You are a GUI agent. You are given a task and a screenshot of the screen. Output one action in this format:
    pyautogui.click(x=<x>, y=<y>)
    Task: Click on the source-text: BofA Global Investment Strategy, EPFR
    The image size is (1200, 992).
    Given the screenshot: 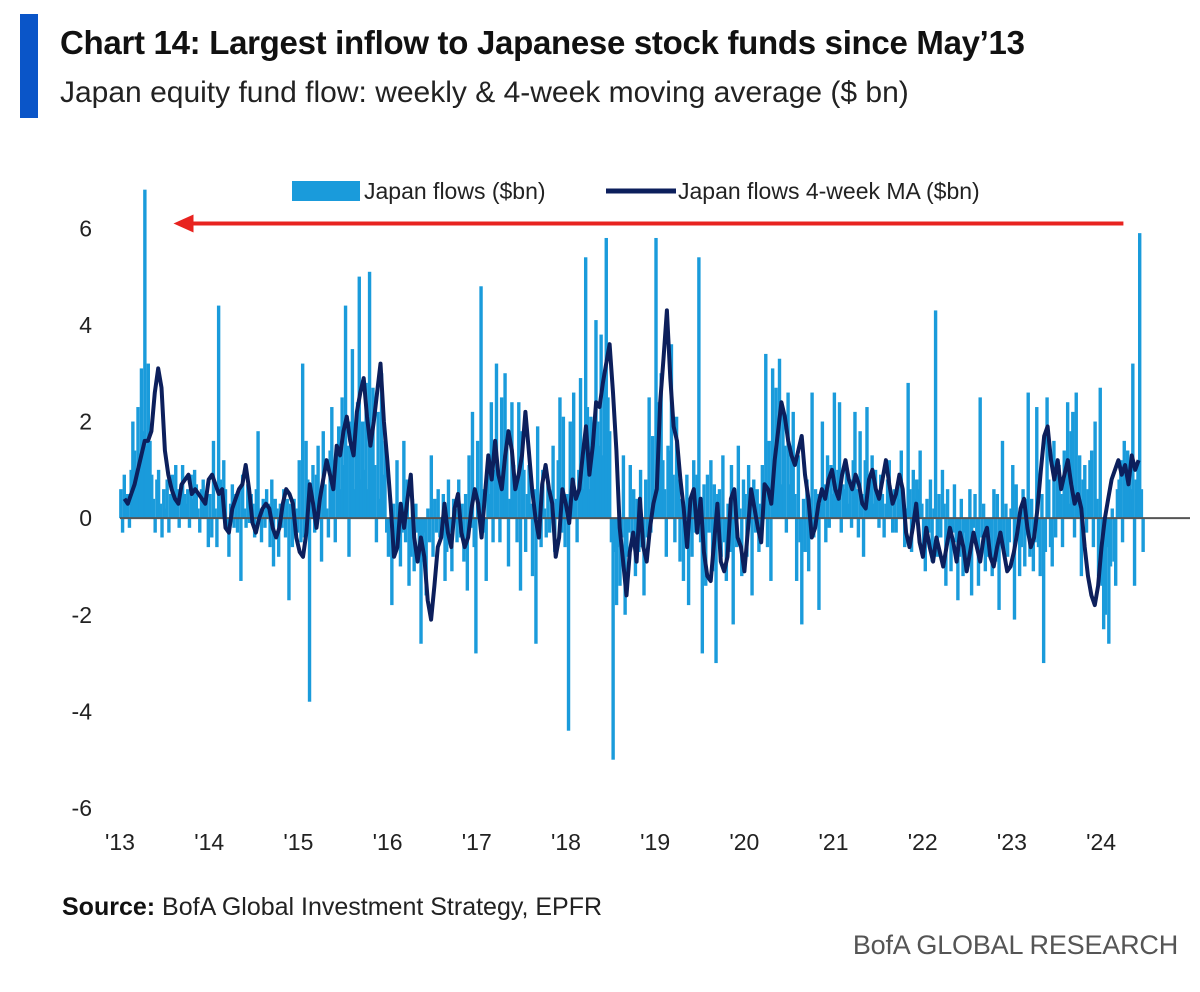 What is the action you would take?
    pyautogui.click(x=382, y=907)
    